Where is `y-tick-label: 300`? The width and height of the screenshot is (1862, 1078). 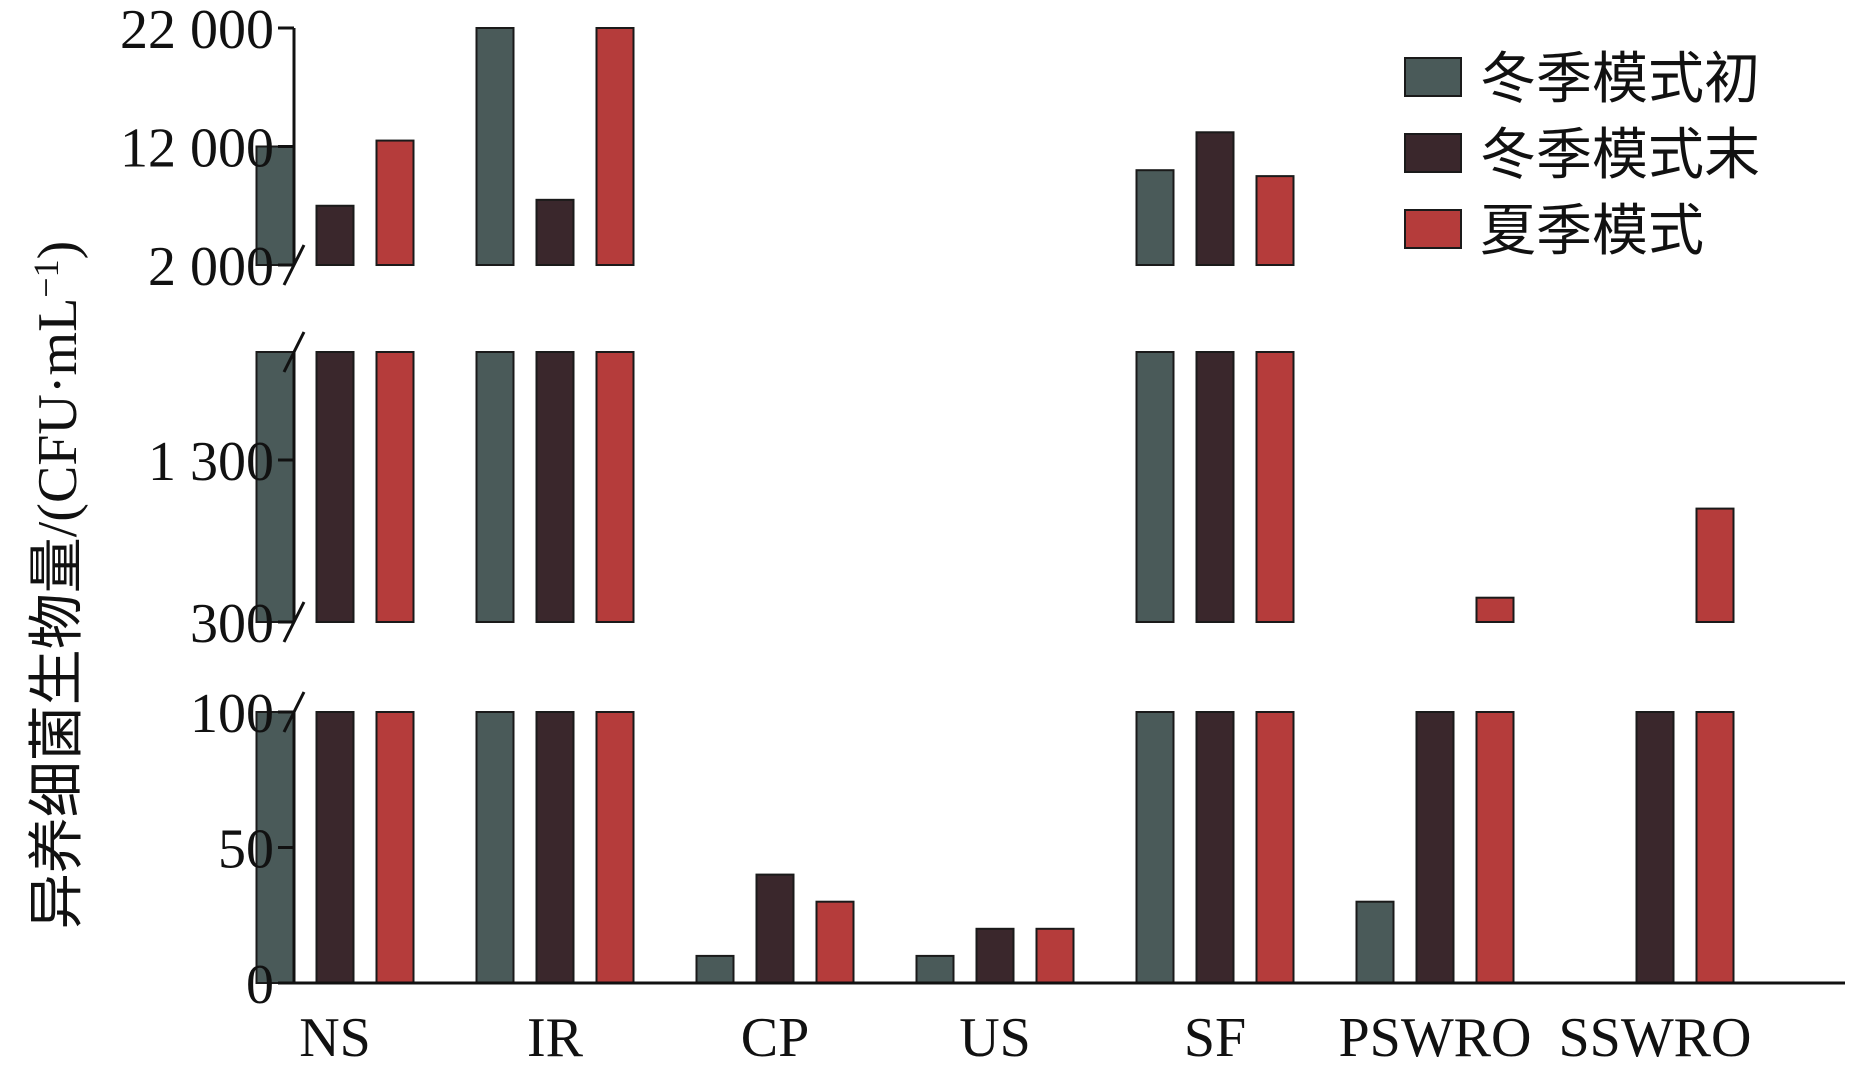
y-tick-label: 300 is located at coordinates (232, 624).